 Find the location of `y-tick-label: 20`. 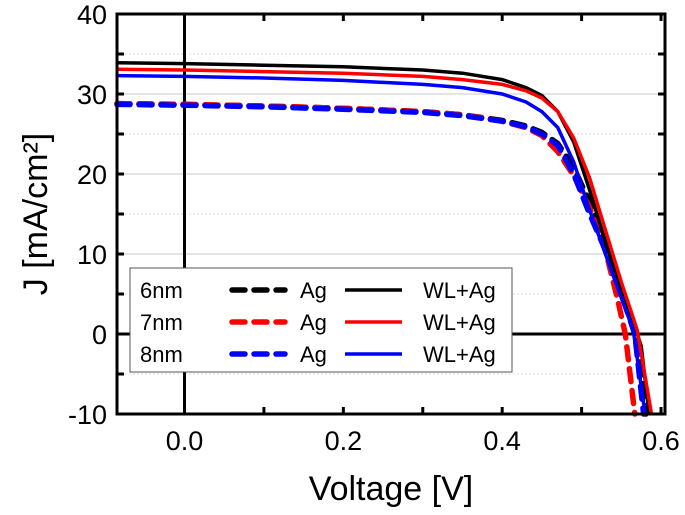

y-tick-label: 20 is located at coordinates (92, 175).